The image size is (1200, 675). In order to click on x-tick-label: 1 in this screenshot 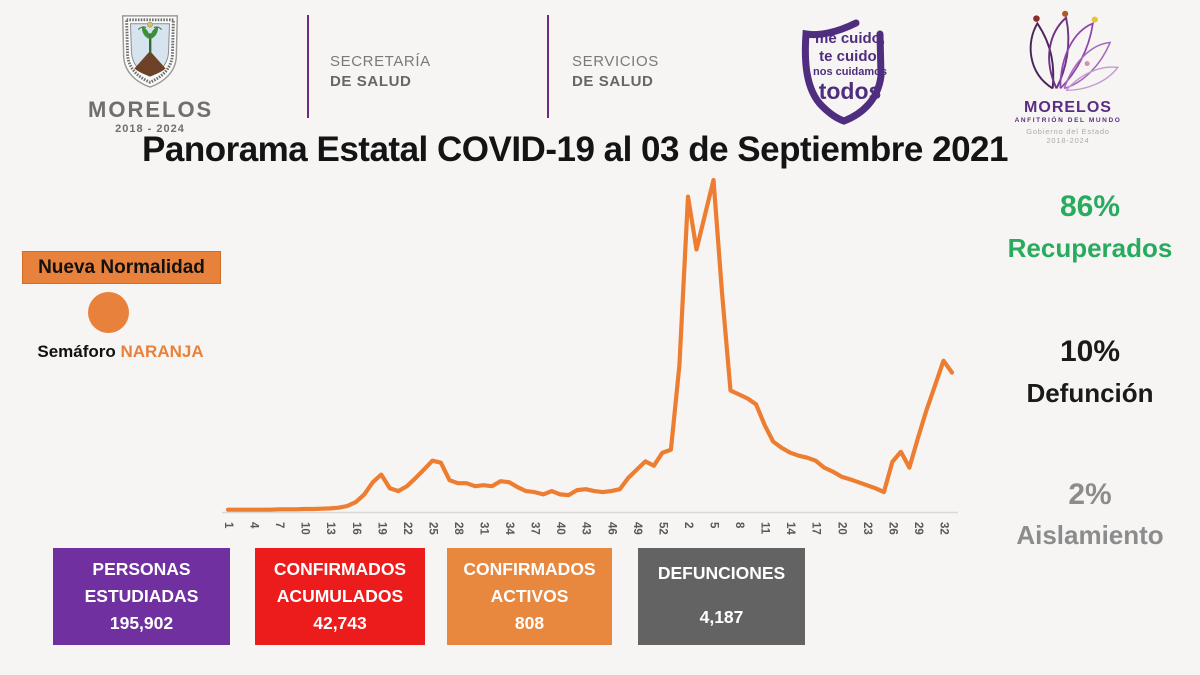, I will do `click(228, 525)`.